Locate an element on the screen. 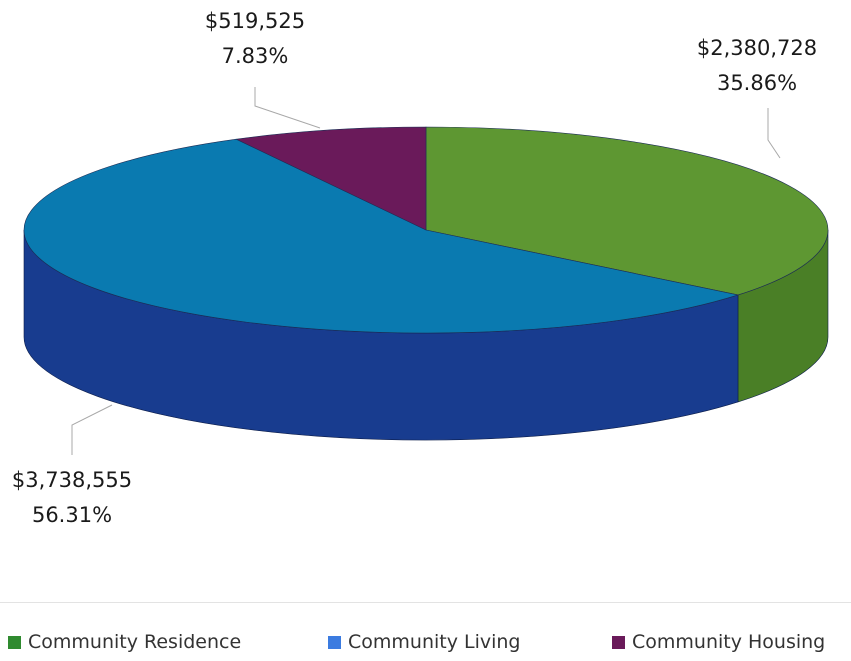 The height and width of the screenshot is (661, 851). legend-swatch-community-housing is located at coordinates (618, 642).